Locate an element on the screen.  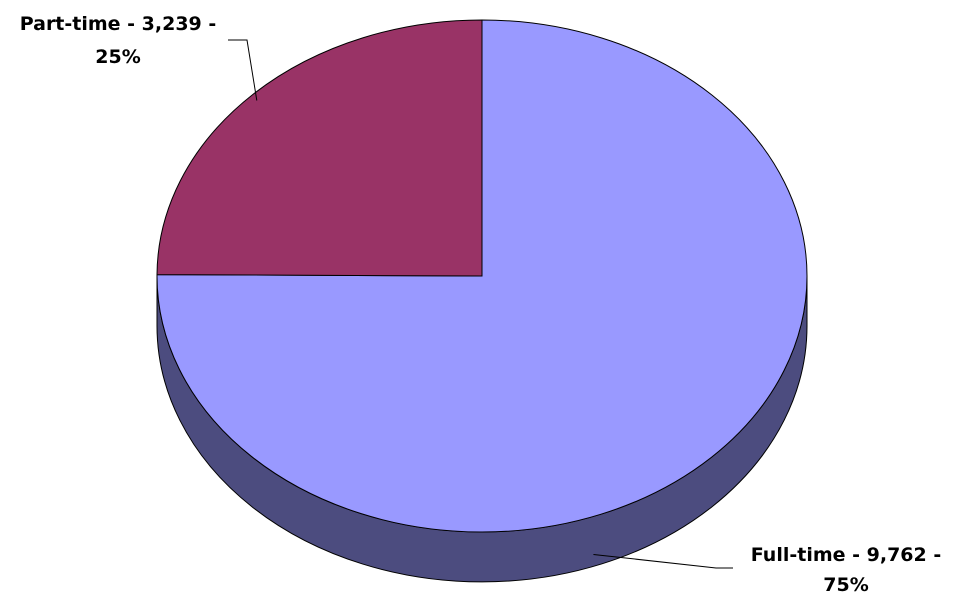
part-time-leader-line is located at coordinates (243, 70).